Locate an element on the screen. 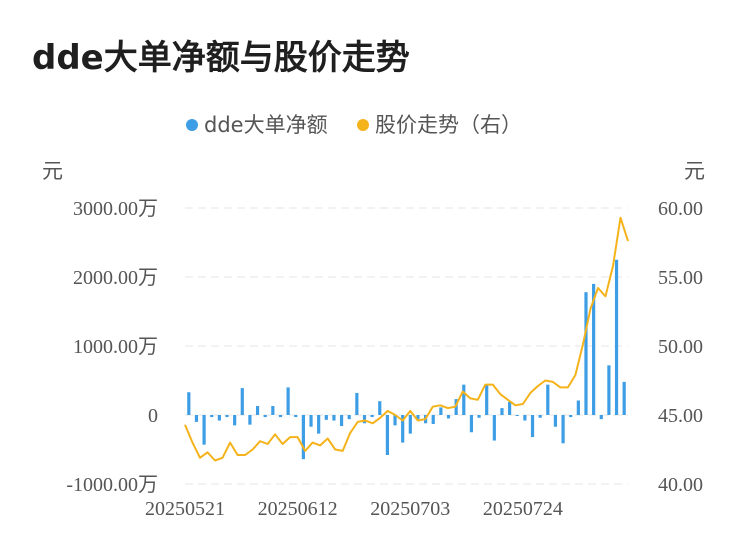 This screenshot has height=558, width=750. left-tick-label: 3000.00万 is located at coordinates (115, 209).